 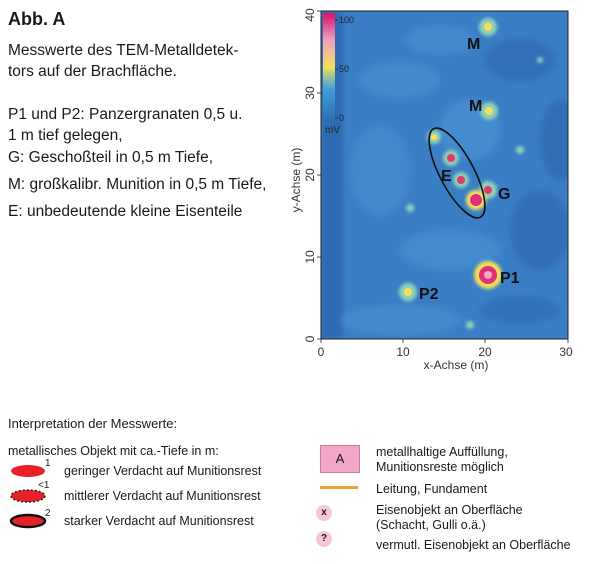 I want to click on legend-depth-2: <1, so click(x=44, y=485).